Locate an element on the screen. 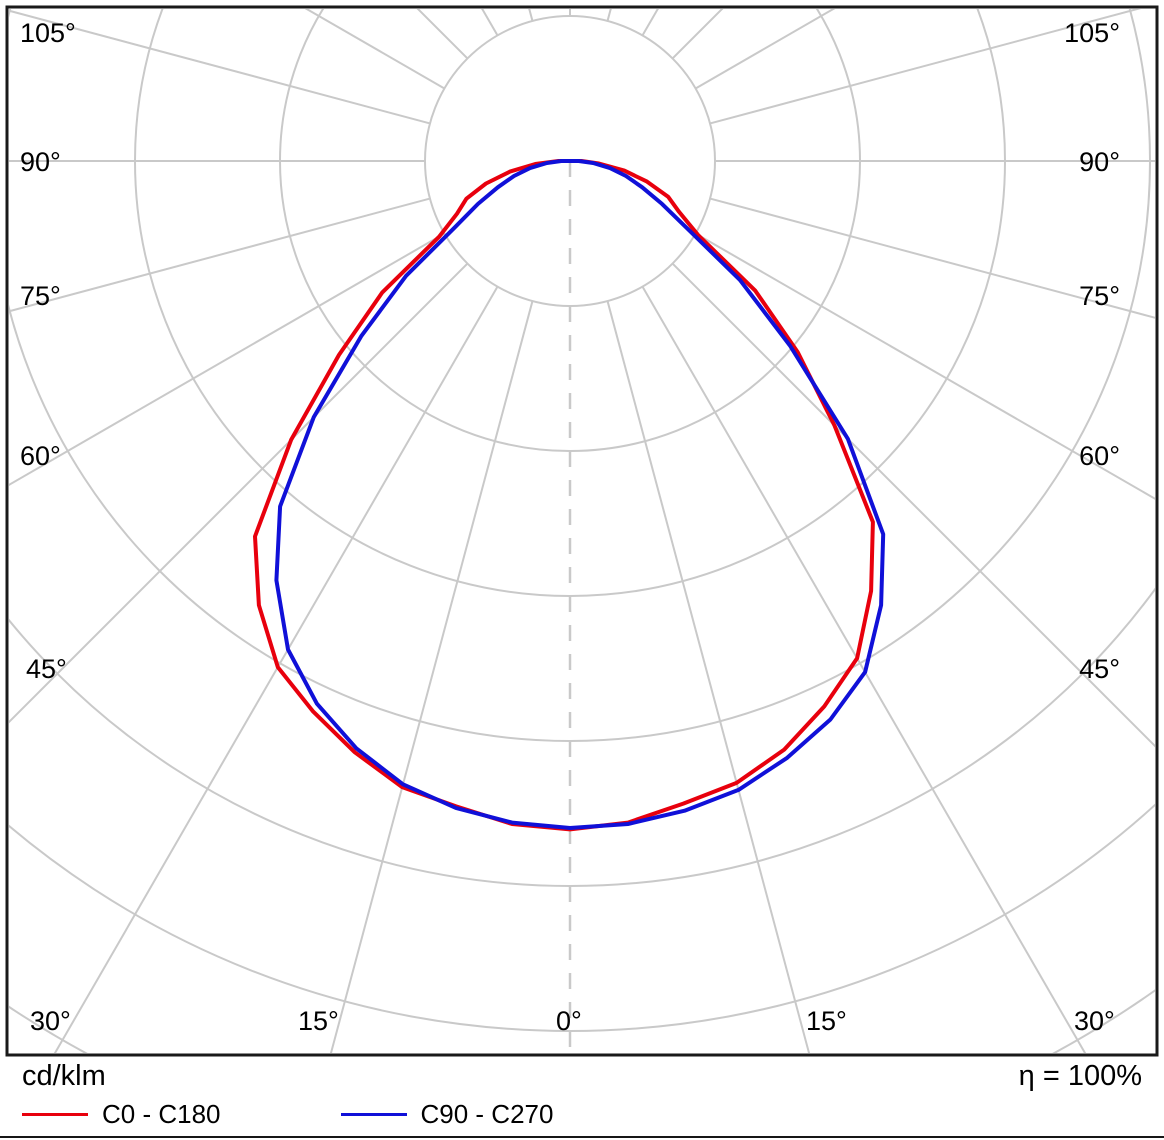 This screenshot has width=1164, height=1140. legend-item-c90-c270: C90 - C270 is located at coordinates (447, 1114).